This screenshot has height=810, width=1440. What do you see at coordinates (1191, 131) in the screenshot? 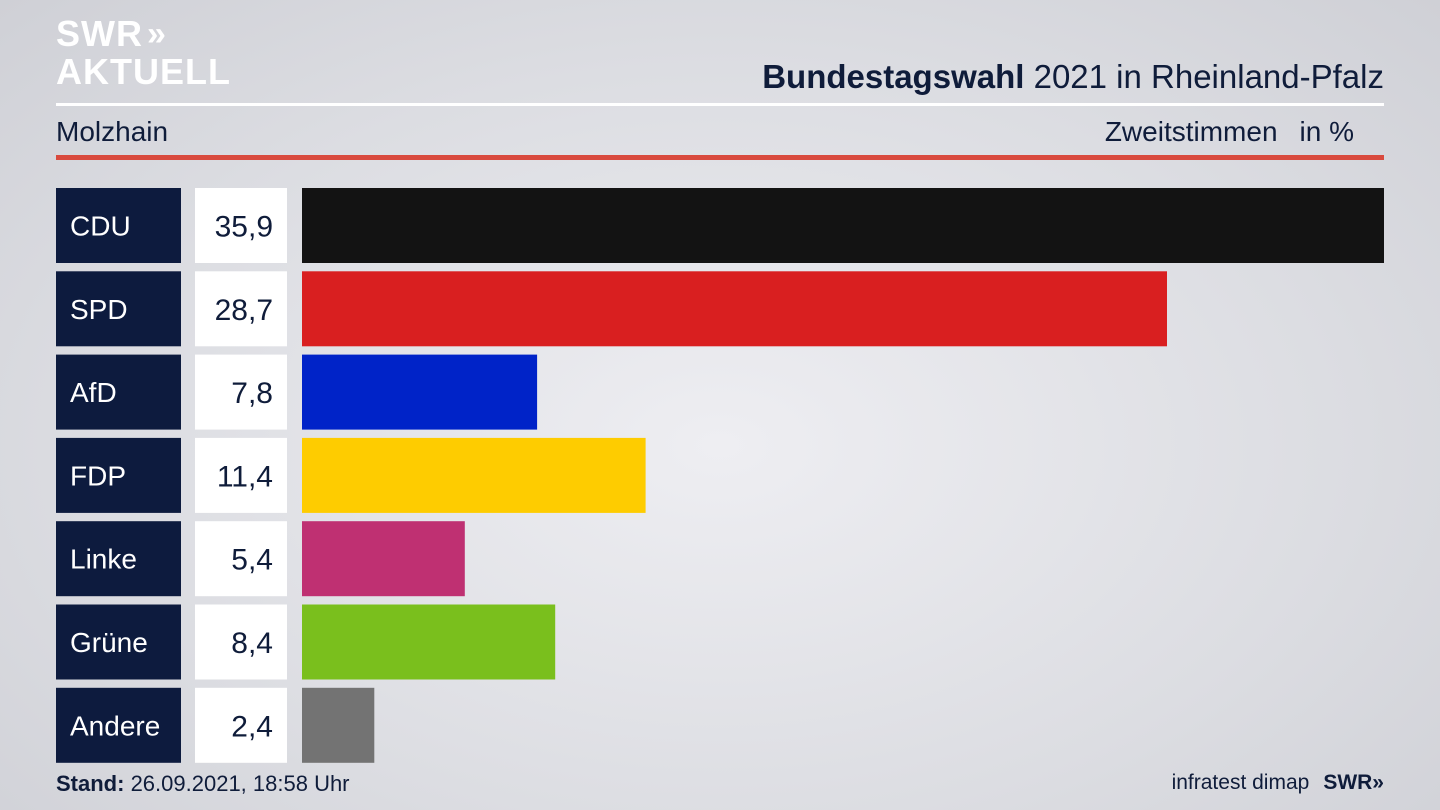
I see `vote-type-label: Zweitstimmen` at bounding box center [1191, 131].